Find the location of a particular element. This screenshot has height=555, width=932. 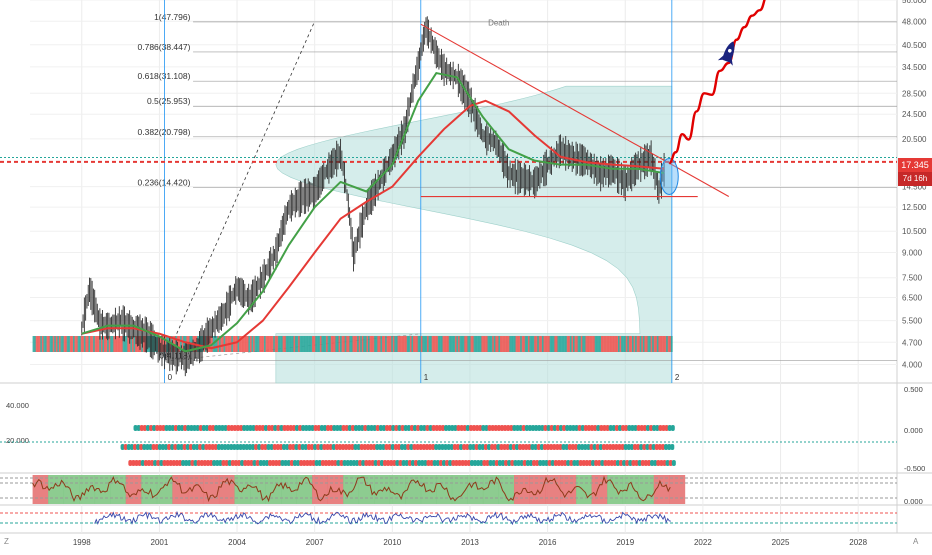

y-tick-label: 12.500 is located at coordinates (914, 207).